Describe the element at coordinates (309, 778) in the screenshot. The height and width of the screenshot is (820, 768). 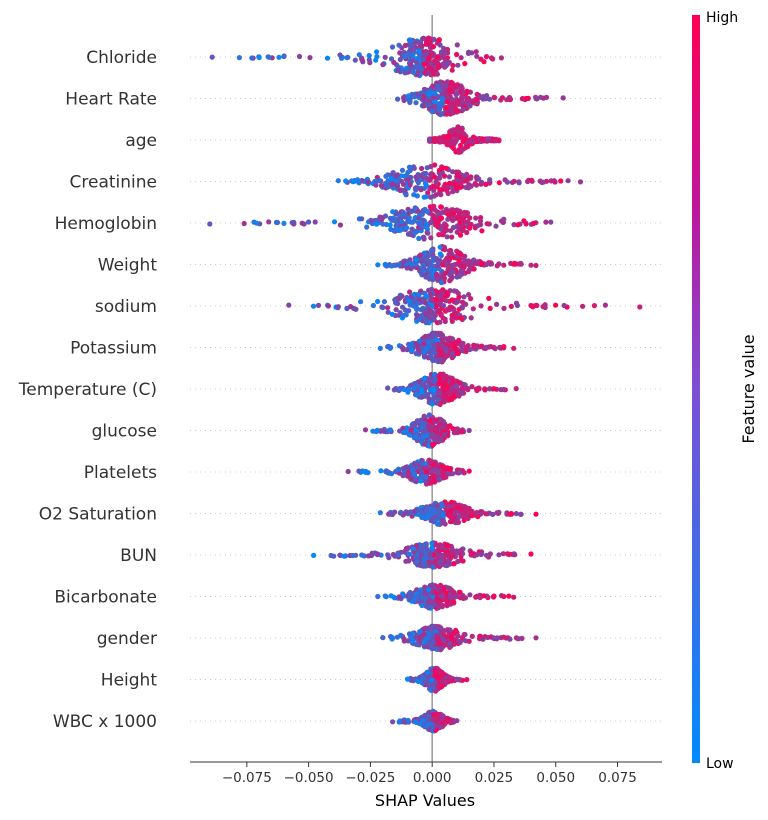
I see `x-tick-label: −0.050` at that location.